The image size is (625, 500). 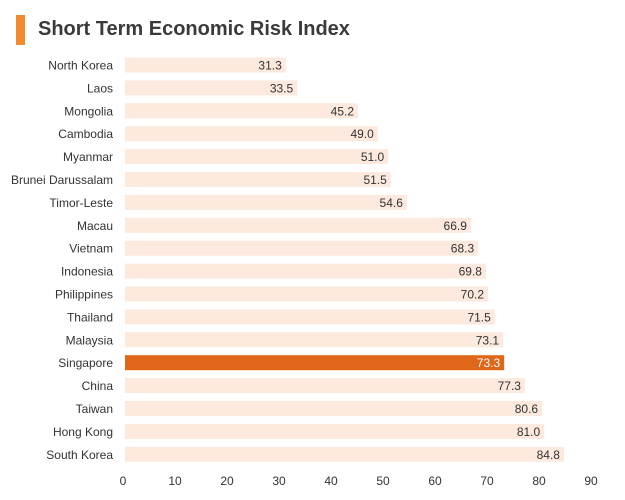 I want to click on chart-title: Short Term Economic Risk Index, so click(x=194, y=29).